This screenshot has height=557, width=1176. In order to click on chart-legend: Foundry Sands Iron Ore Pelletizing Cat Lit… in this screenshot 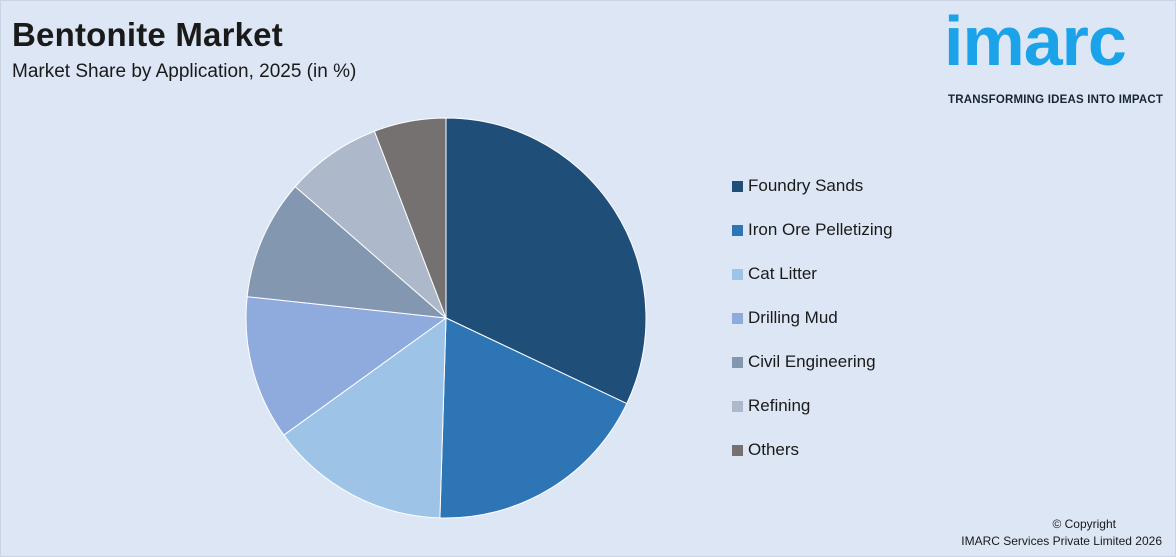, I will do `click(812, 318)`.